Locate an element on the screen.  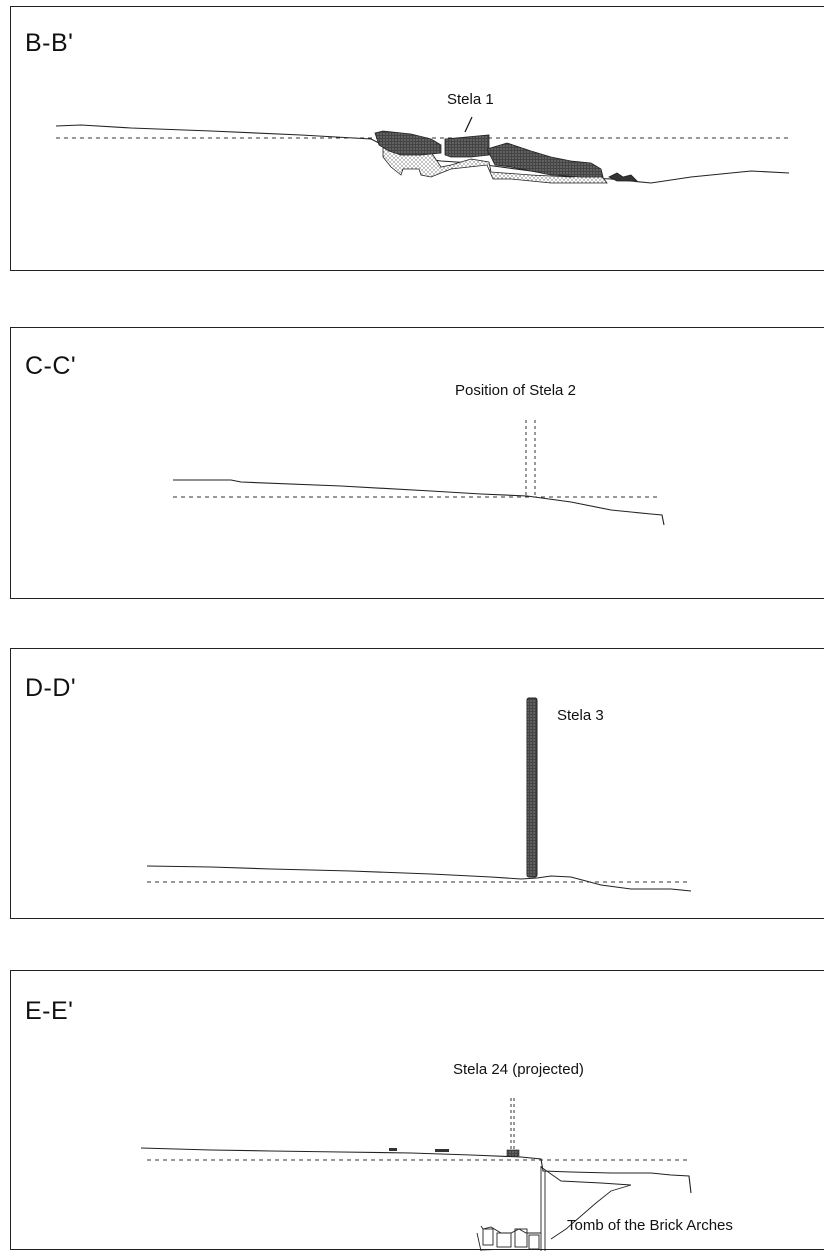
stela-24-base is located at coordinates (513, 1153).